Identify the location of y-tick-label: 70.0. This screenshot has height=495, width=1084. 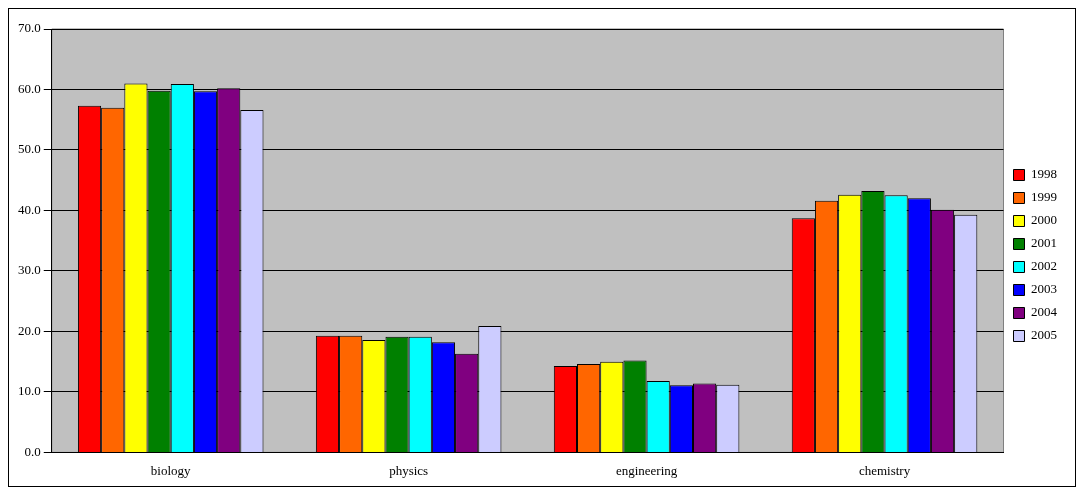
(29, 28).